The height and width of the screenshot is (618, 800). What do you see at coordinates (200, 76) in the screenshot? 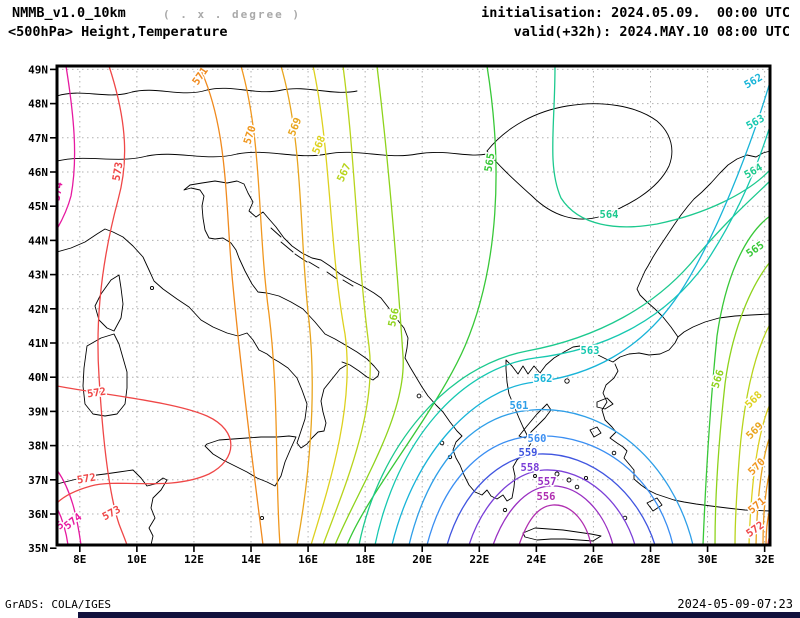
I see `contour-label: 571` at bounding box center [200, 76].